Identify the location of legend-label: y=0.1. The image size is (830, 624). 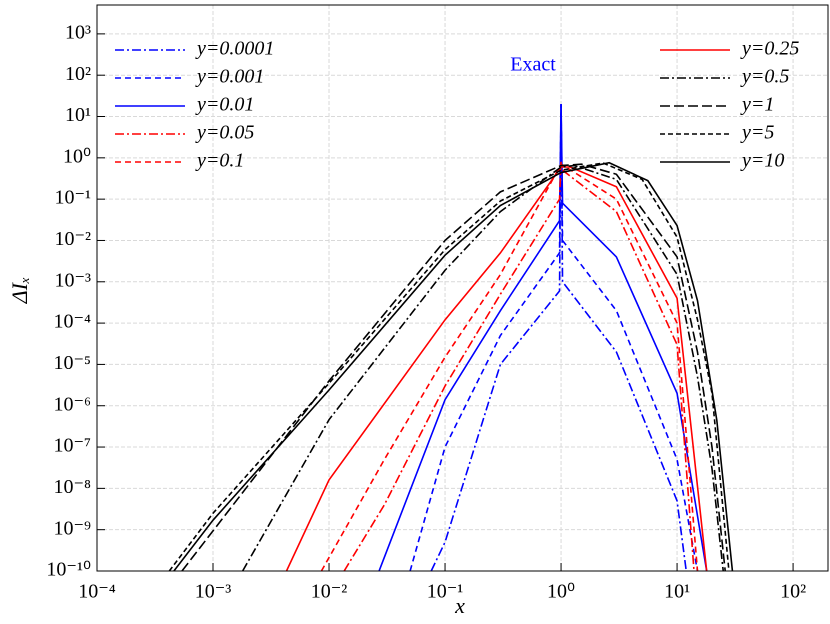
(219, 161).